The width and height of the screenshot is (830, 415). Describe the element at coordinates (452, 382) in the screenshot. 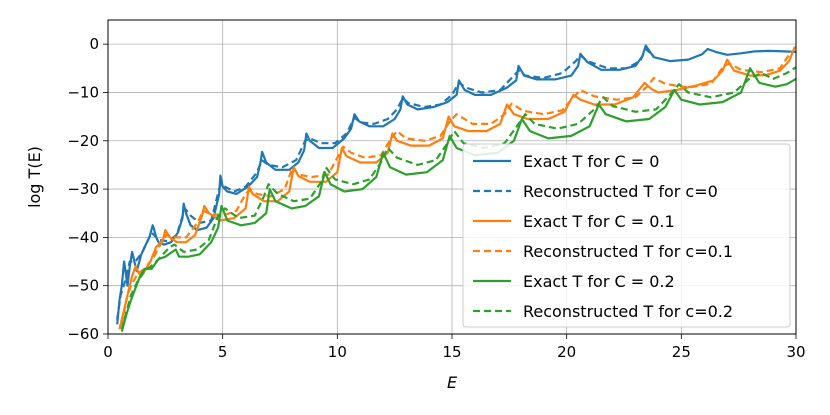

I see `x-axis-label: E` at that location.